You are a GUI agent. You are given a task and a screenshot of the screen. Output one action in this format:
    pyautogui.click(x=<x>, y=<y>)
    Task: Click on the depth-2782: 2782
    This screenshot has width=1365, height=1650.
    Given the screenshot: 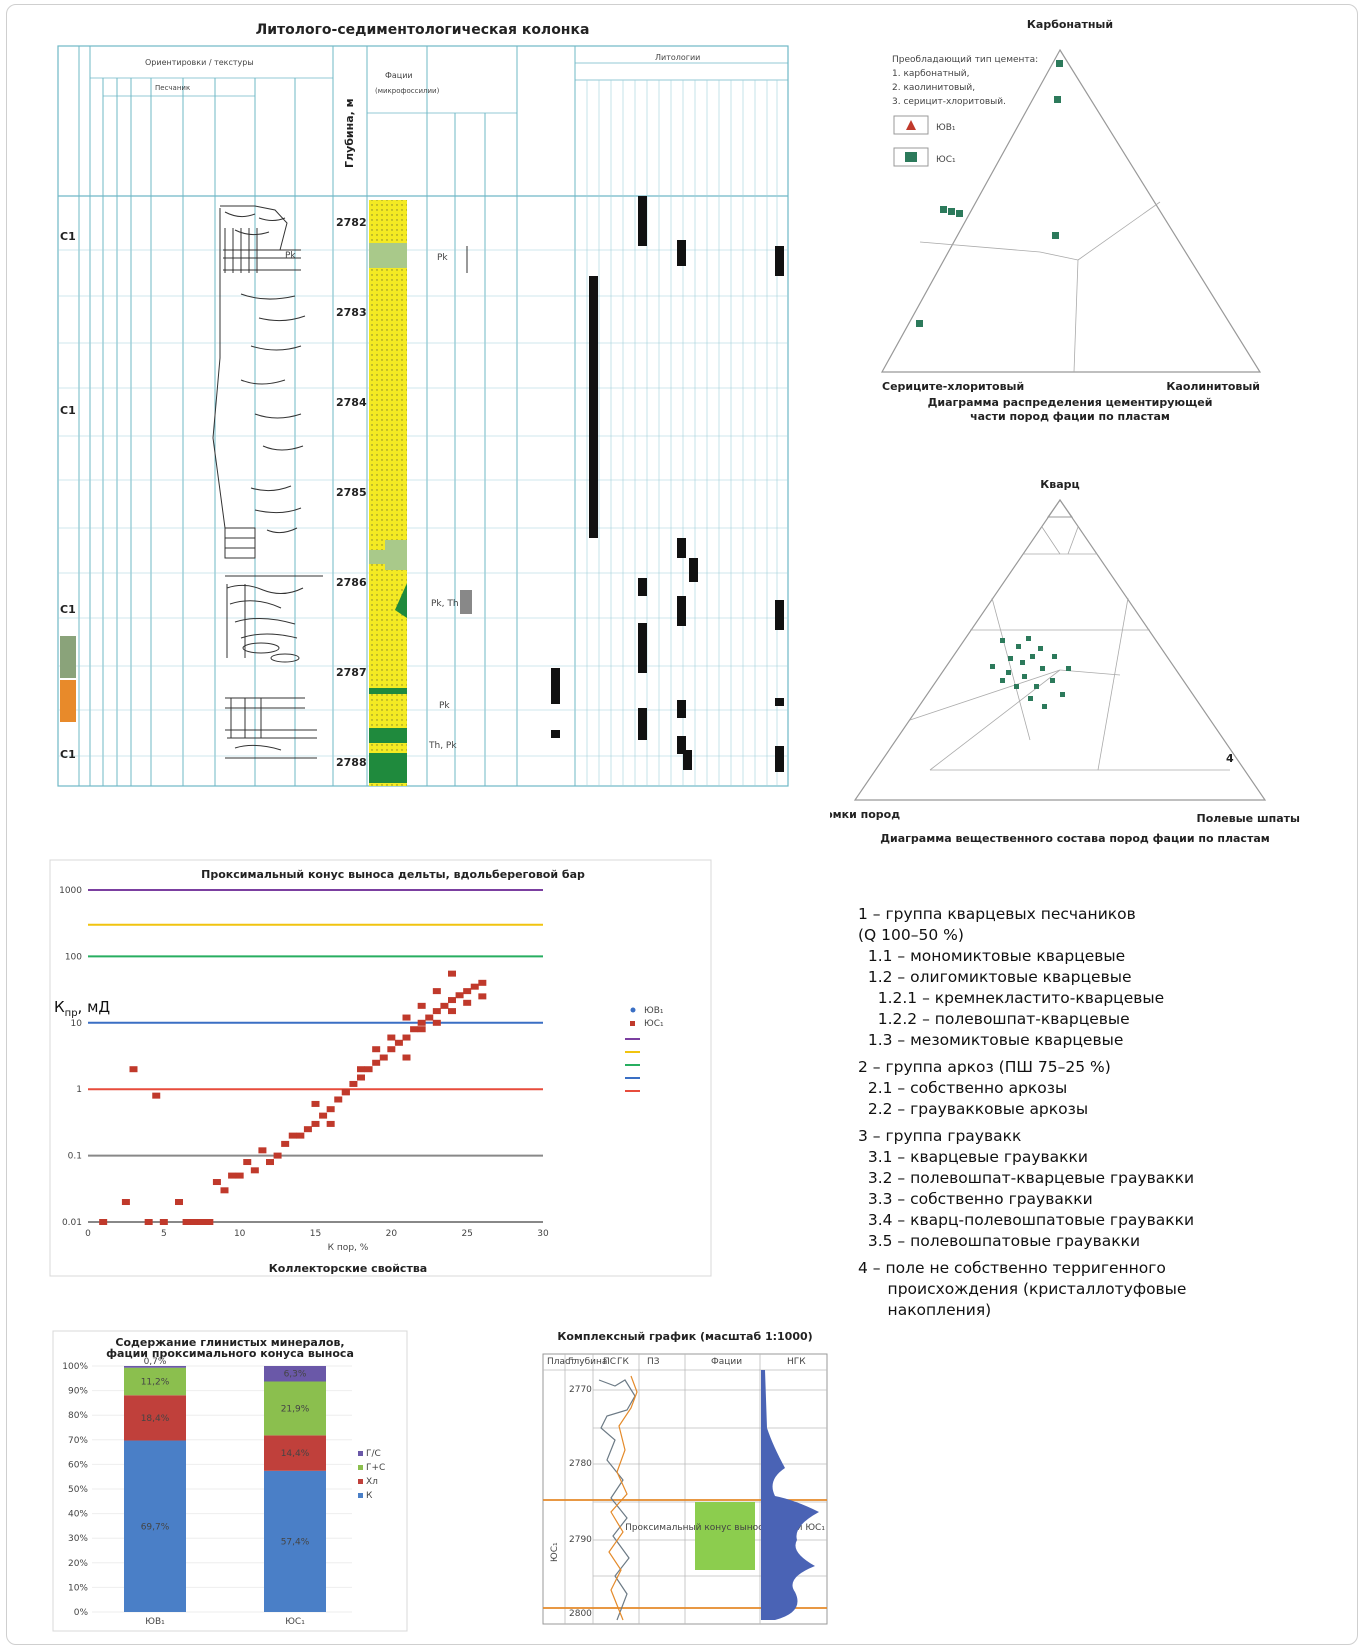 What is the action you would take?
    pyautogui.click(x=351, y=222)
    